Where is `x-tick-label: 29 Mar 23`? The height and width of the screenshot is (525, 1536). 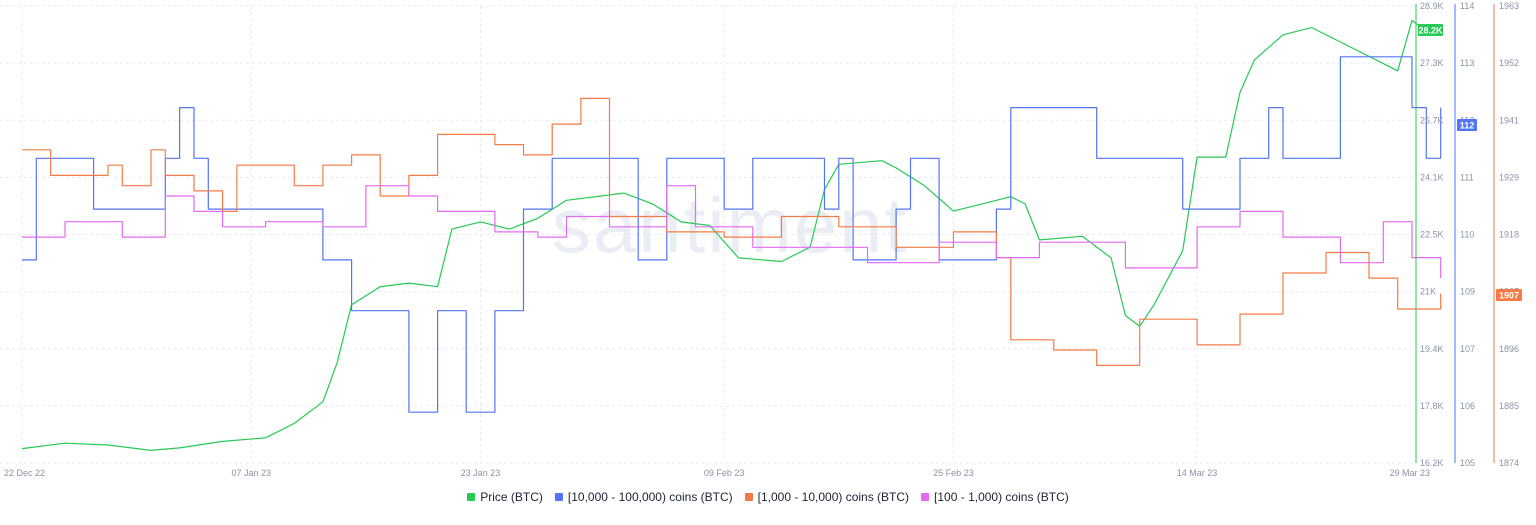 x-tick-label: 29 Mar 23 is located at coordinates (1409, 473).